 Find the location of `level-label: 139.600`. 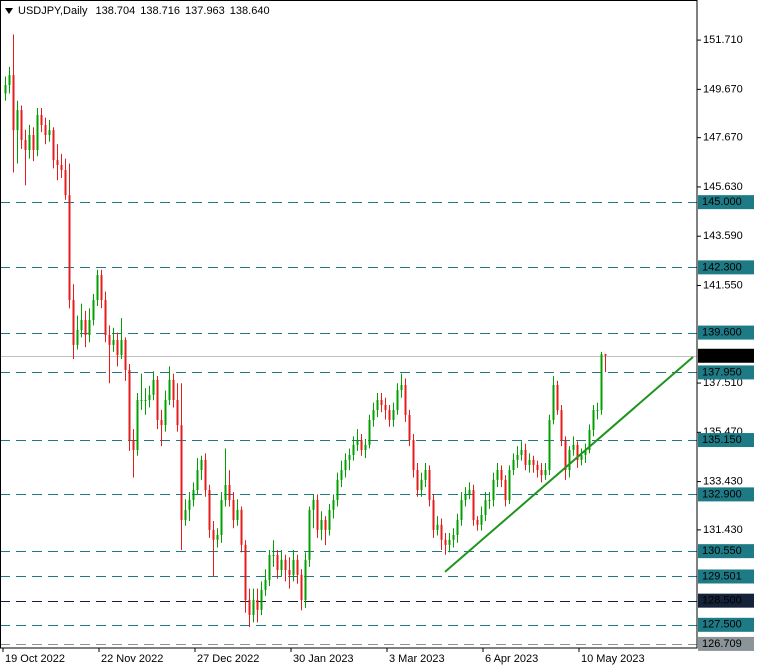

level-label: 139.600 is located at coordinates (722, 332).